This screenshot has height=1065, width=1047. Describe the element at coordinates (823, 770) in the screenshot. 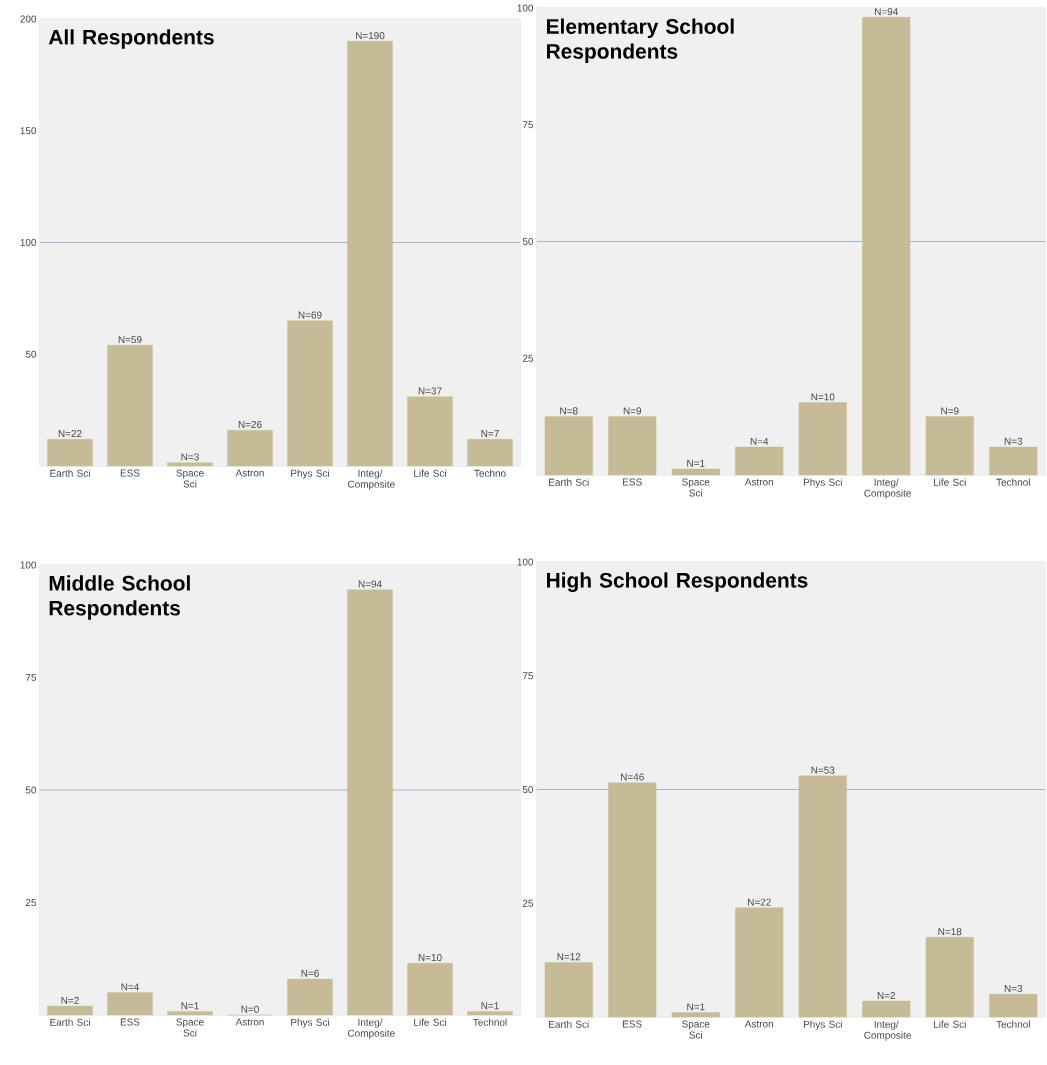

I see `annotation: N=53` at that location.